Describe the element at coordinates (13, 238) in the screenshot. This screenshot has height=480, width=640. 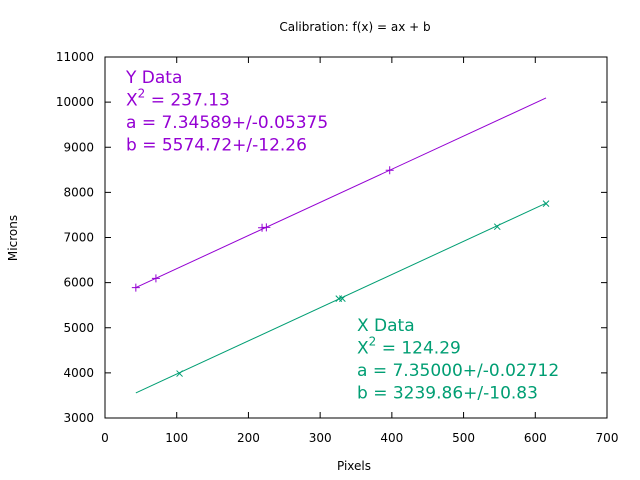
I see `y-axis-title: Microns` at that location.